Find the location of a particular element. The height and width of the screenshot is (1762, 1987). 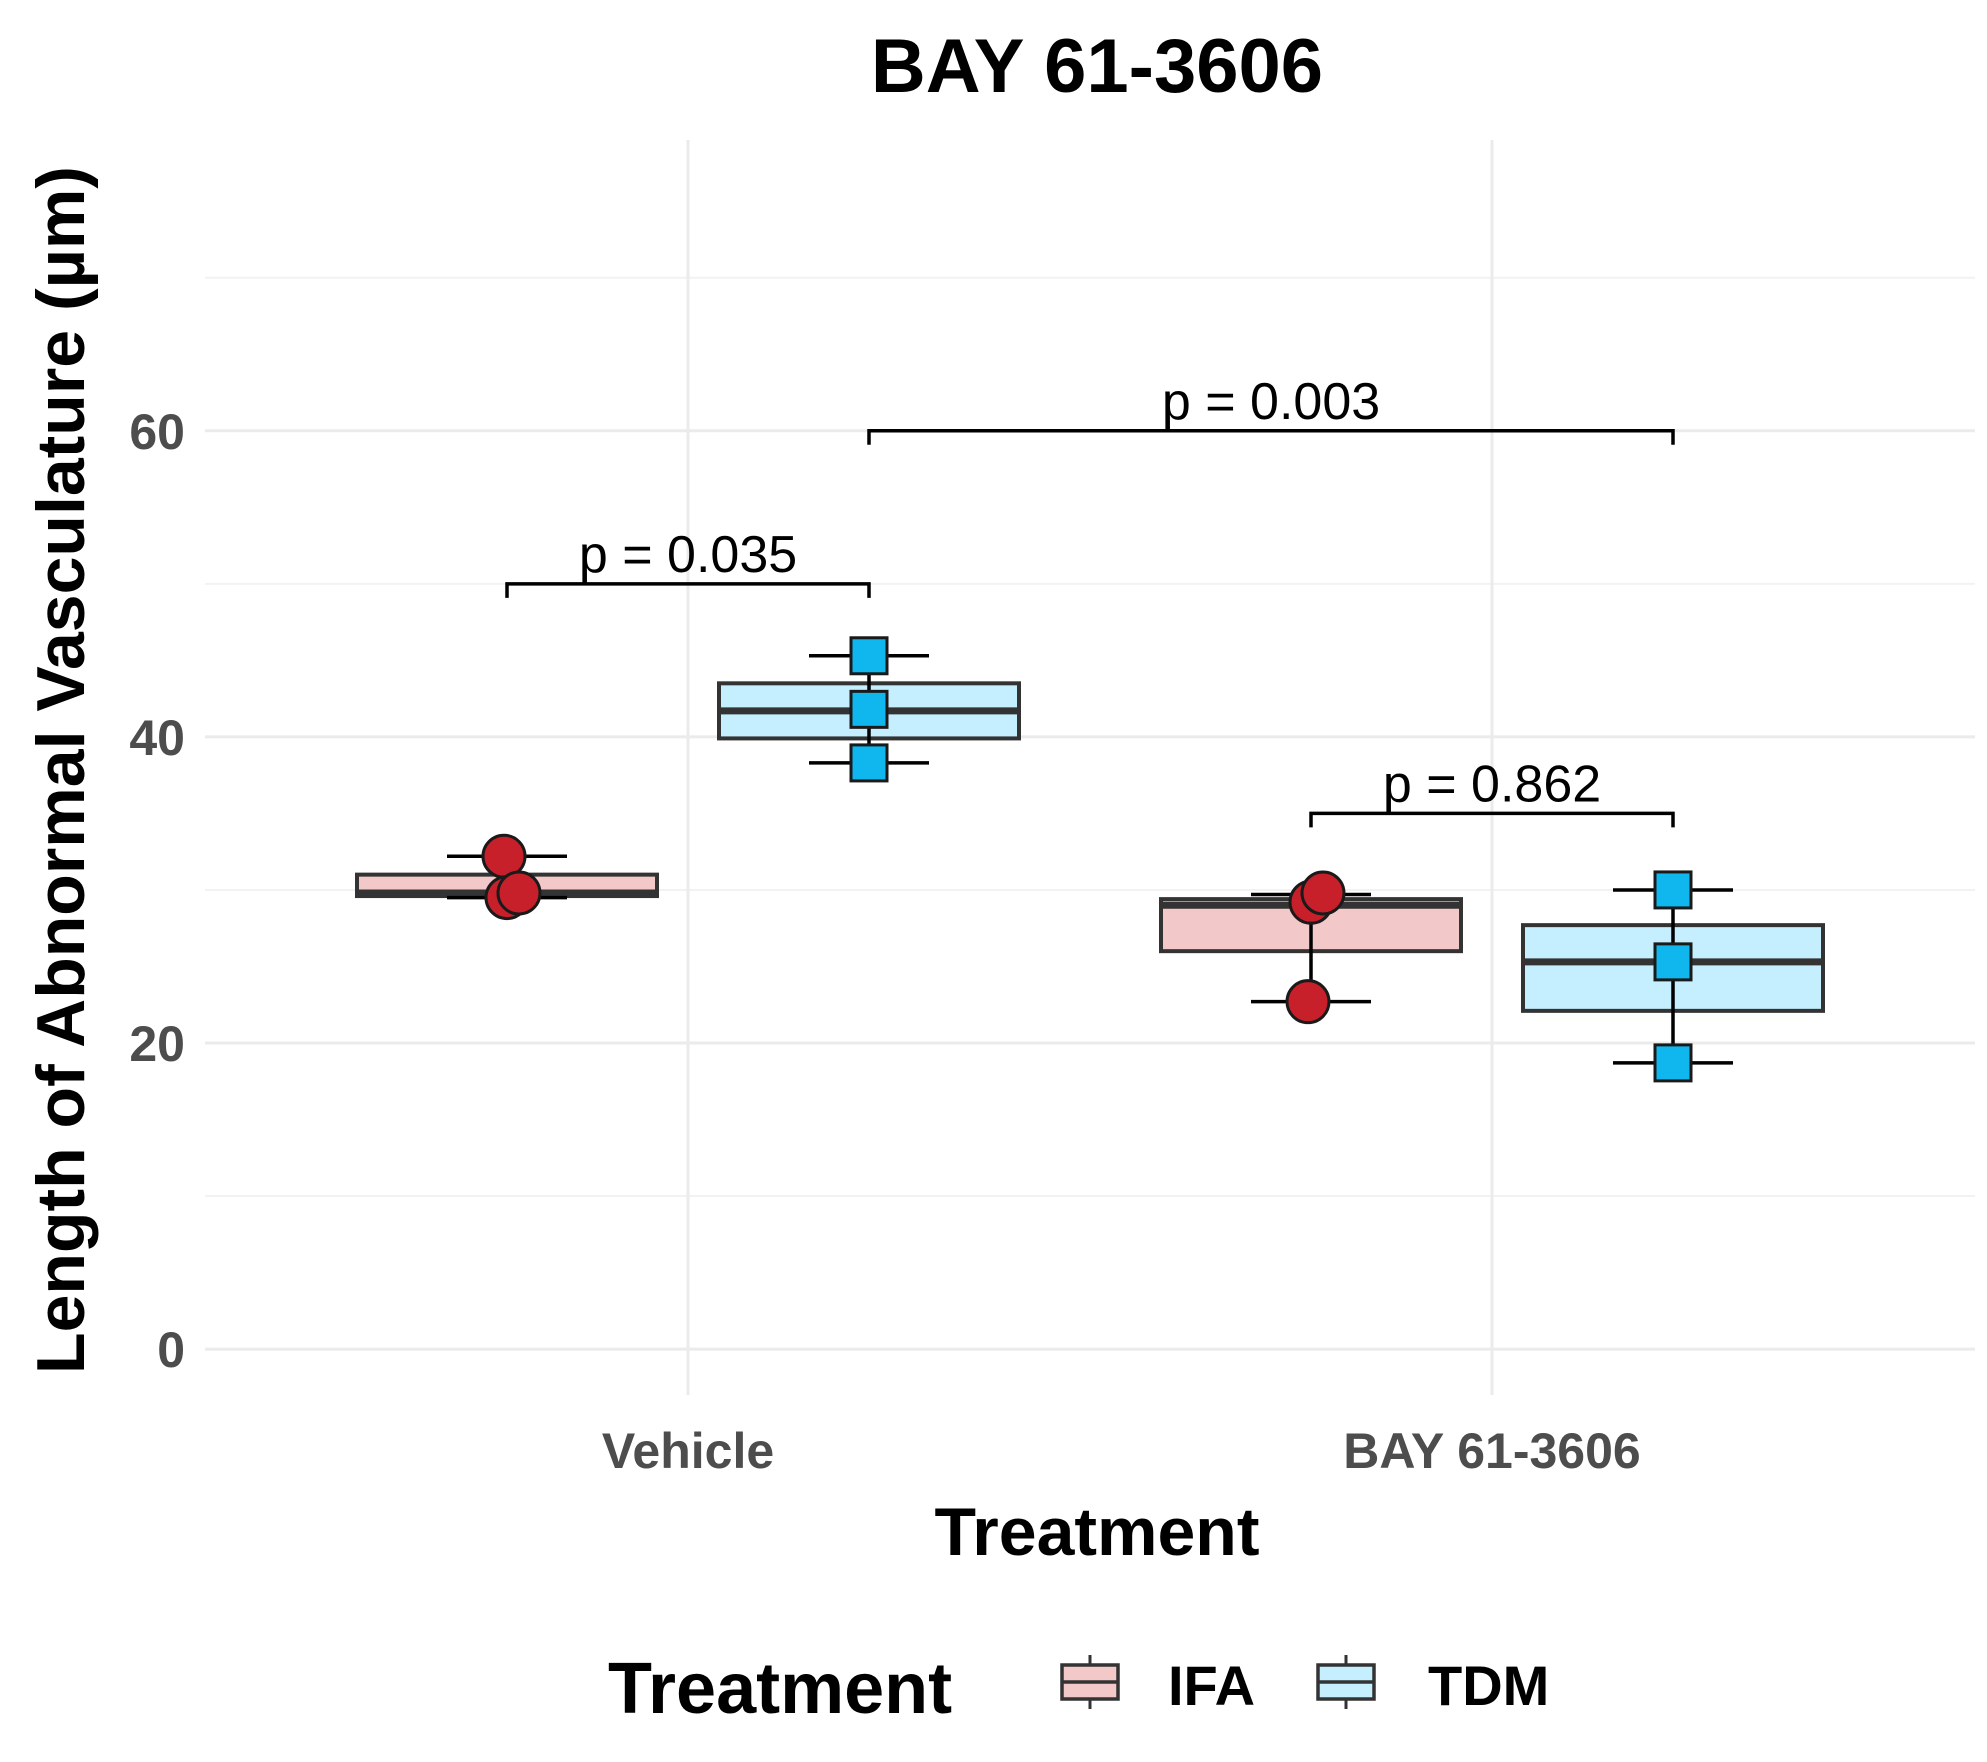

legend-title: Treatment is located at coordinates (780, 1689).